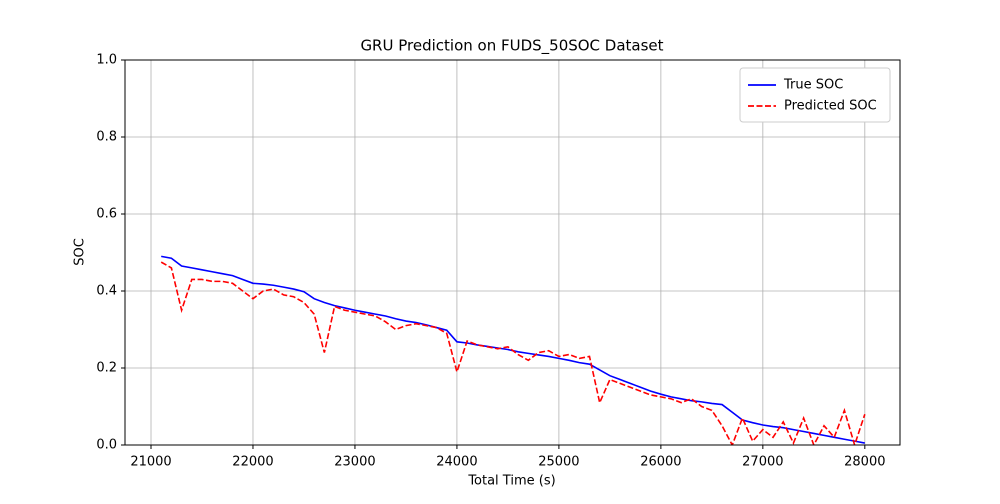 The image size is (1000, 504). What do you see at coordinates (830, 106) in the screenshot?
I see `legend-label: Predicted SOC` at bounding box center [830, 106].